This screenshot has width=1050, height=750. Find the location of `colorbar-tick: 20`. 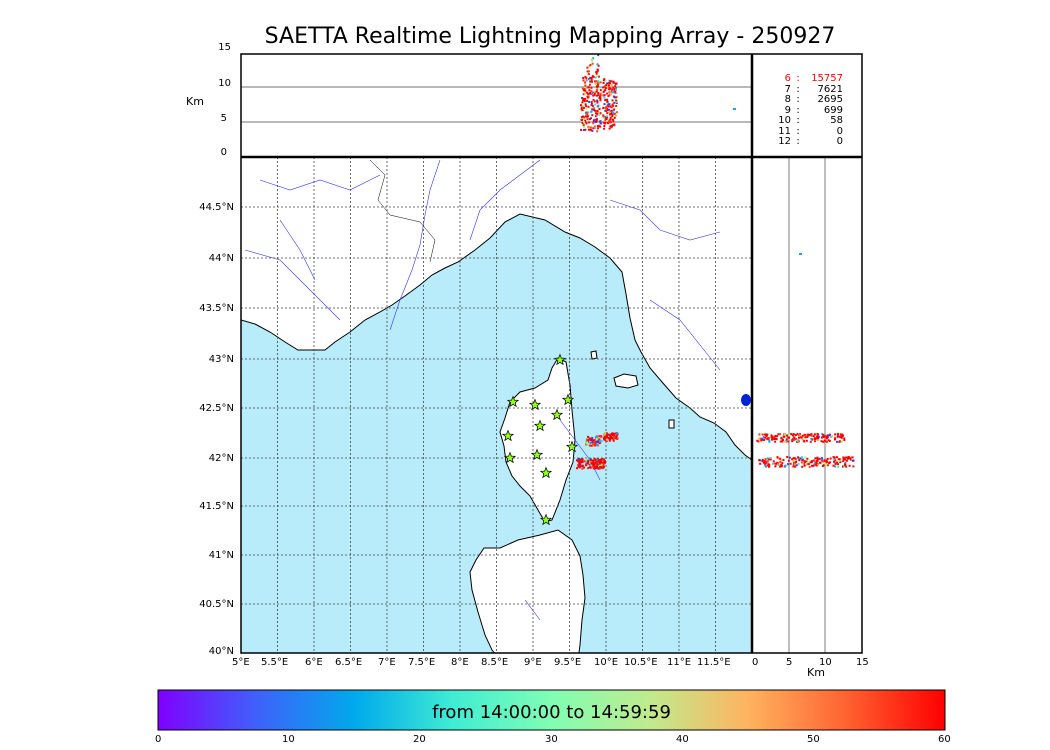

colorbar-tick: 20 is located at coordinates (419, 739).